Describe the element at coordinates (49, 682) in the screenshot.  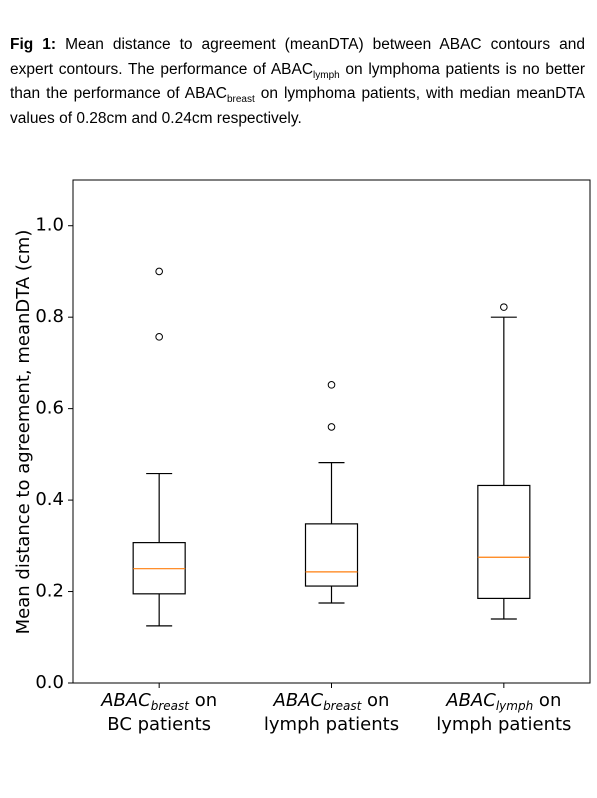
I see `y-tick-label: 0.0` at that location.